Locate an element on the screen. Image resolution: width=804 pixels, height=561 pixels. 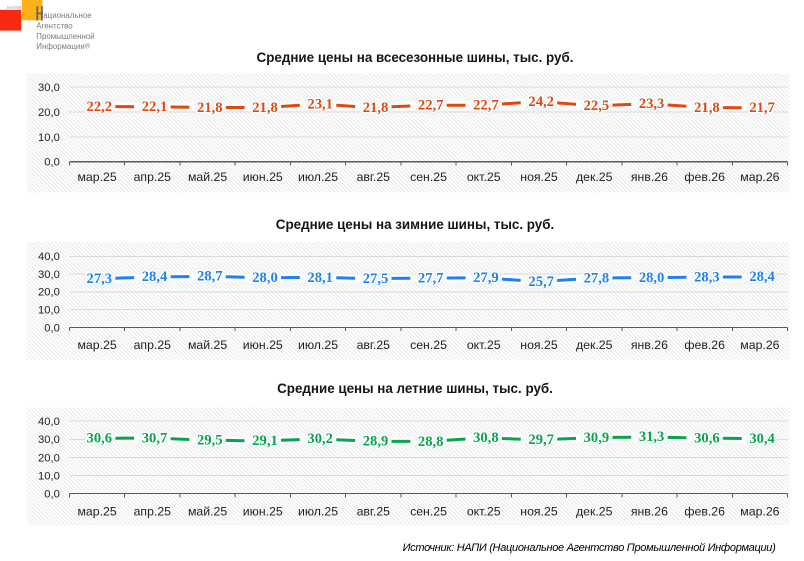
svg-text: 30,2 is located at coordinates (320, 439).